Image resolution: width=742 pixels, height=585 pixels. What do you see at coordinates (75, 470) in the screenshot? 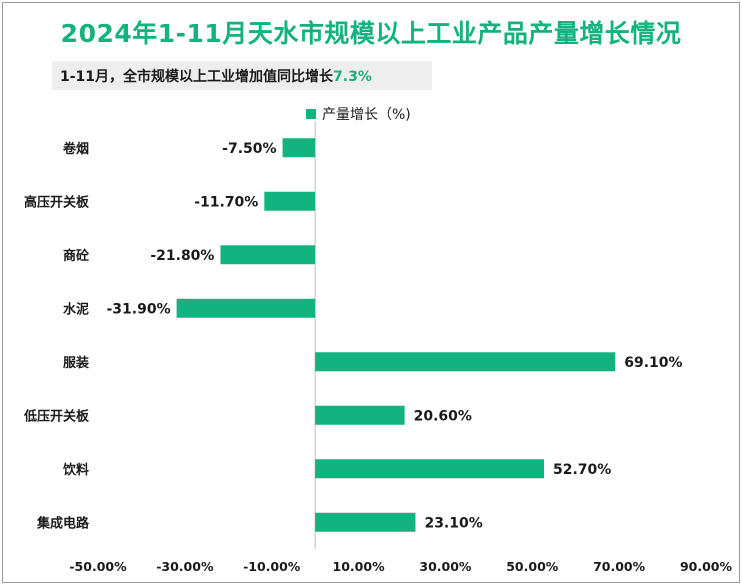
I see `category-label: 饮料` at bounding box center [75, 470].